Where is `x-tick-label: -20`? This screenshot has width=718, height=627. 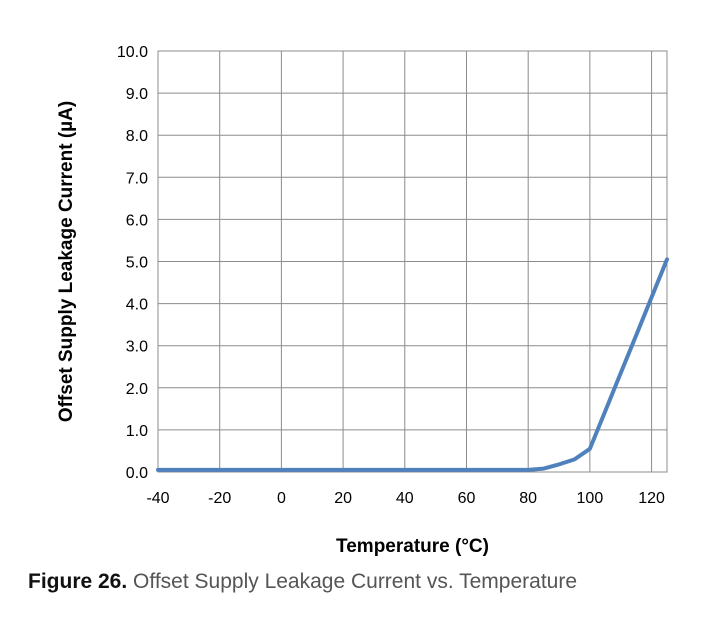
x-tick-label: -20 is located at coordinates (219, 498).